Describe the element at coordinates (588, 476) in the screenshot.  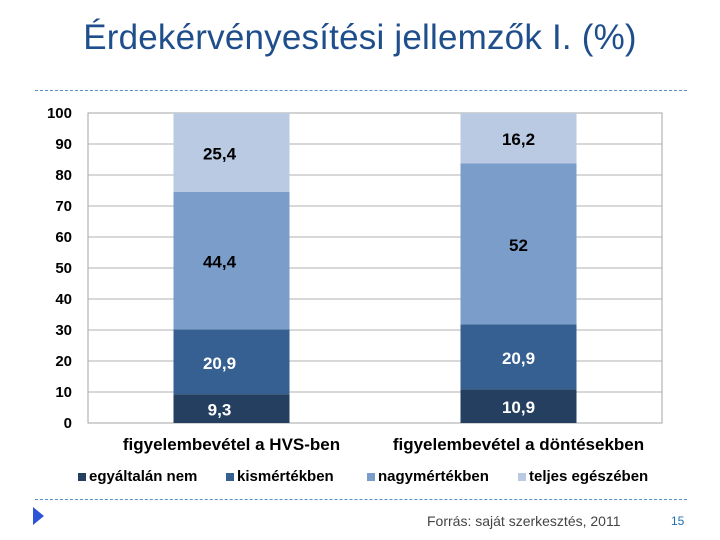
I see `legend-label: teljes egészében` at that location.